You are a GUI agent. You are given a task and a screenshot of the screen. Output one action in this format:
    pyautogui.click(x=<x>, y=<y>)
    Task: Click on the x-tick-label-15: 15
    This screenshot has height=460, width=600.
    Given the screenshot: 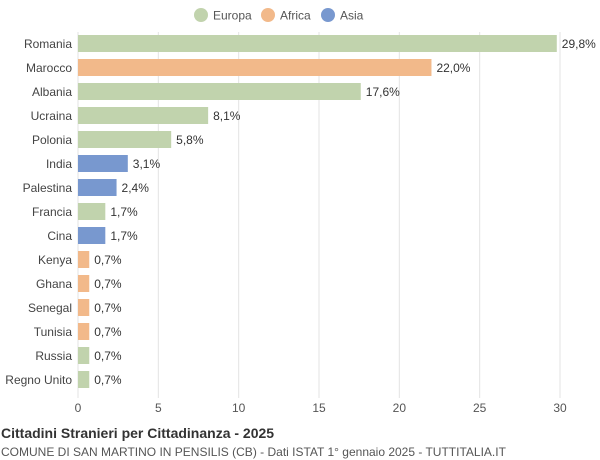 What is the action you would take?
    pyautogui.click(x=319, y=408)
    